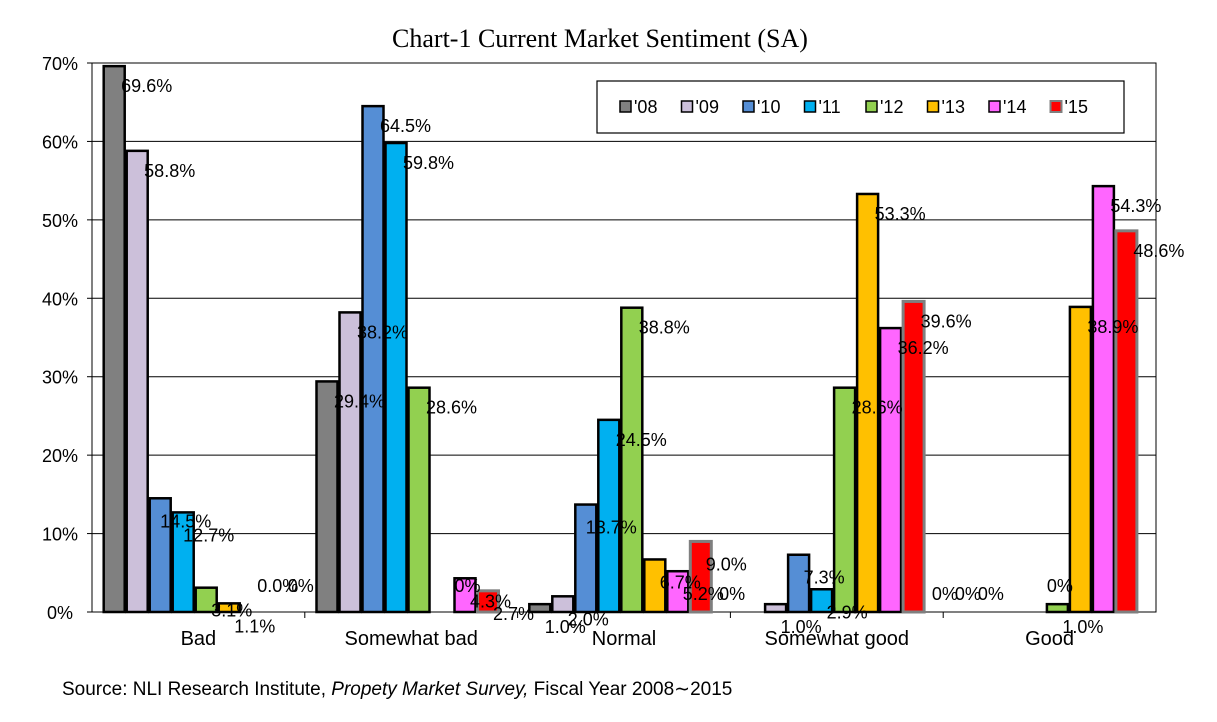 The height and width of the screenshot is (722, 1217). Describe the element at coordinates (146, 86) in the screenshot. I see `data-label: 69.6%` at that location.